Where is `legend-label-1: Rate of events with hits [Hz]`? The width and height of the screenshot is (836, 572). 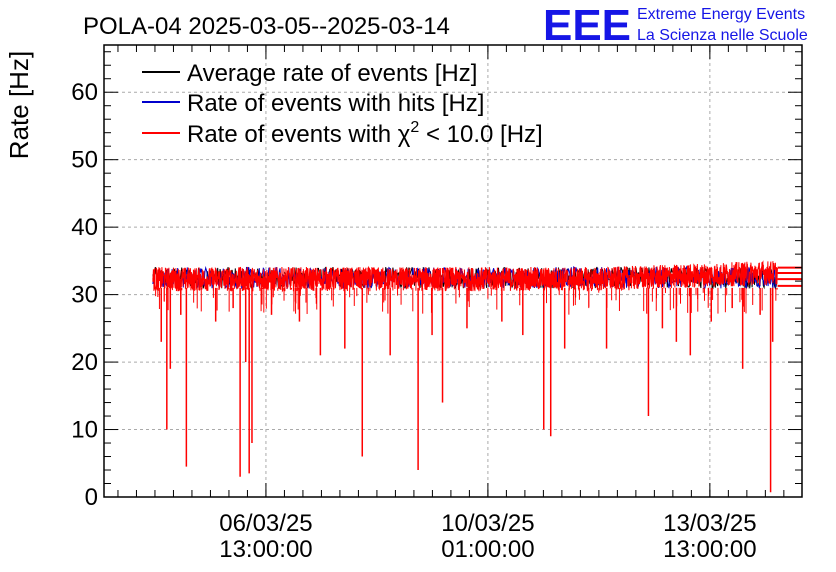 legend-label-1: Rate of events with hits [Hz] is located at coordinates (335, 103).